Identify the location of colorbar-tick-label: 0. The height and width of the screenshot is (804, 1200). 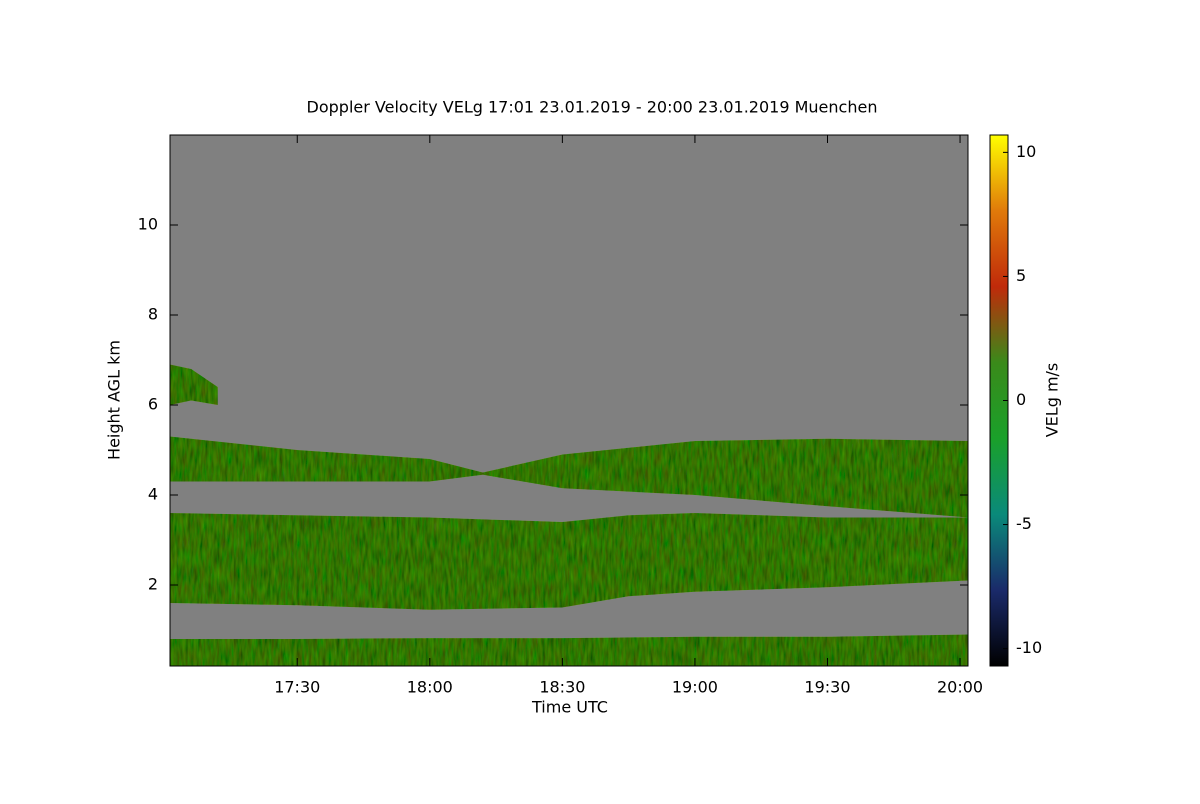
(1021, 399).